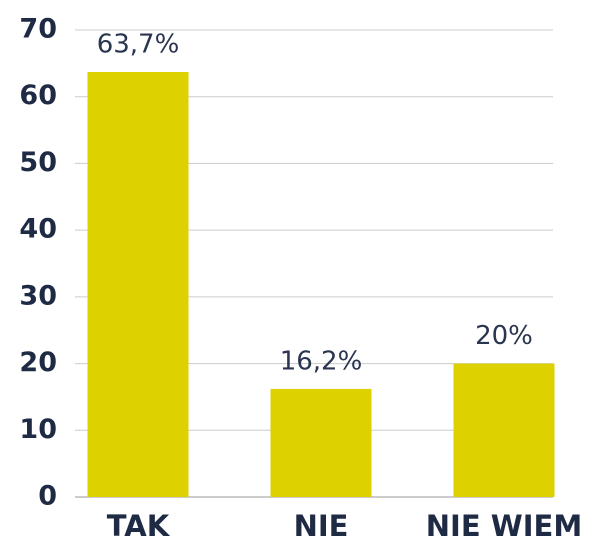  Describe the element at coordinates (38, 429) in the screenshot. I see `y-tick-label: 10` at that location.